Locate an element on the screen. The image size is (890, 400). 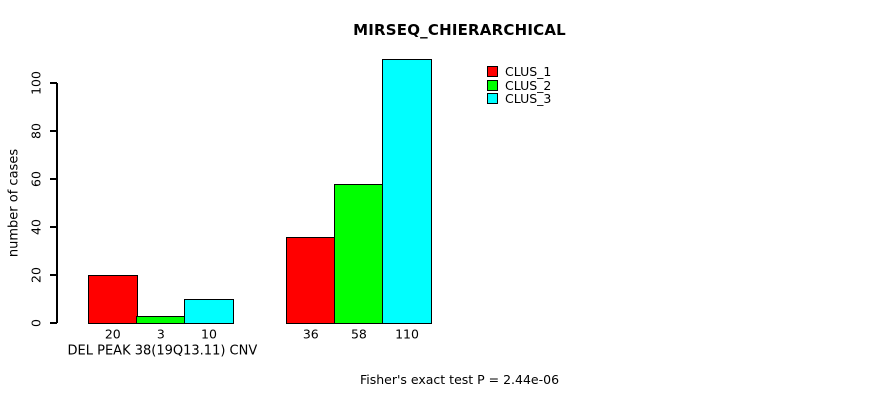
bar-value-label: 58 is located at coordinates (358, 334).